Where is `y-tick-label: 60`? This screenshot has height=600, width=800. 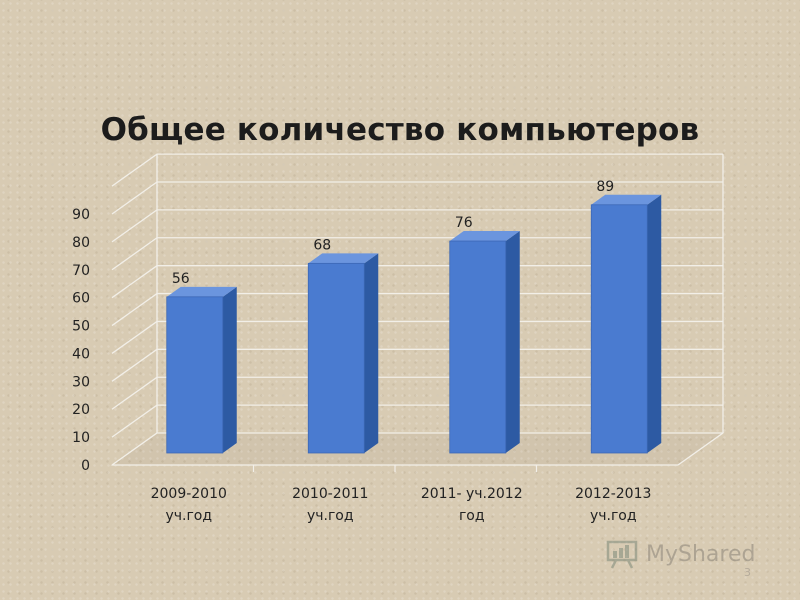
y-tick-label: 60 is located at coordinates (81, 299).